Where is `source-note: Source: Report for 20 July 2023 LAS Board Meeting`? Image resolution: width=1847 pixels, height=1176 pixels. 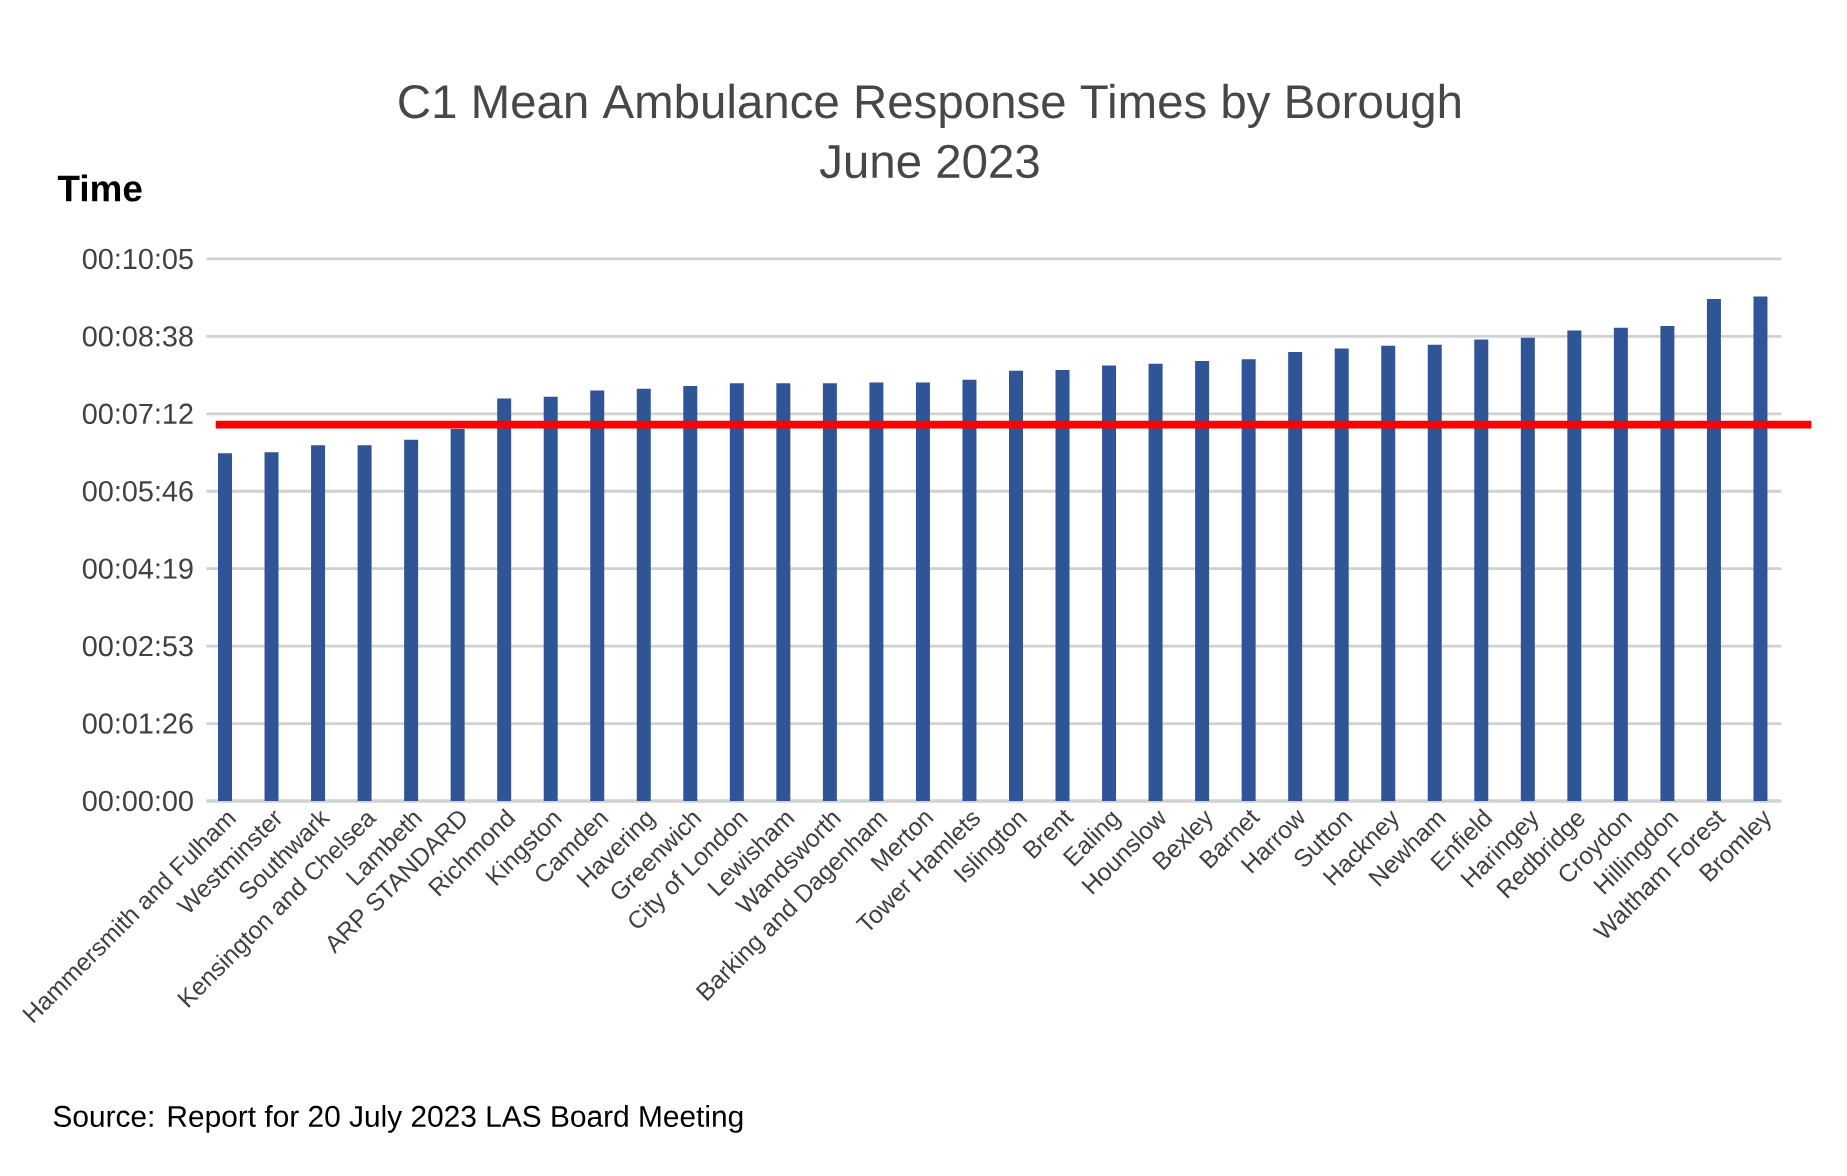
source-note: Source: Report for 20 July 2023 LAS Board Meeting is located at coordinates (398, 1119).